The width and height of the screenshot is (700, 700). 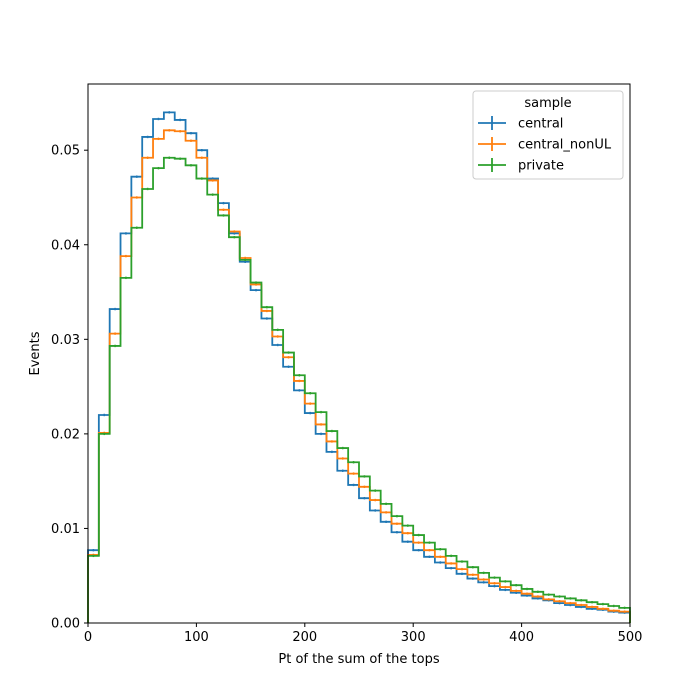 I want to click on x-tick-label: 500, so click(x=630, y=637).